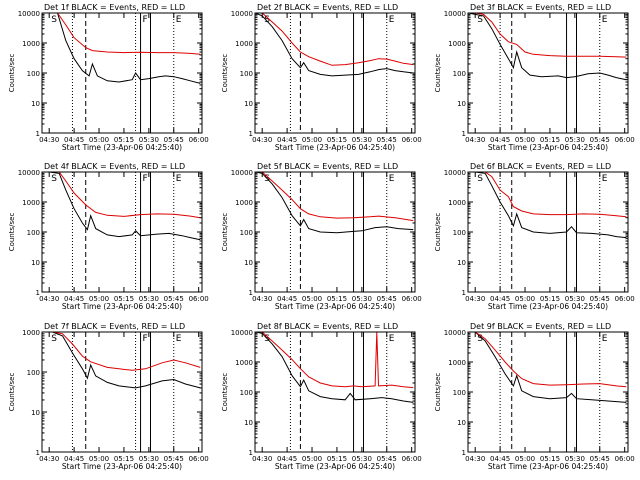 The height and width of the screenshot is (480, 640). Describe the element at coordinates (327, 326) in the screenshot. I see `panel-title: Det 8f BLACK = Events, RED = LLD` at that location.